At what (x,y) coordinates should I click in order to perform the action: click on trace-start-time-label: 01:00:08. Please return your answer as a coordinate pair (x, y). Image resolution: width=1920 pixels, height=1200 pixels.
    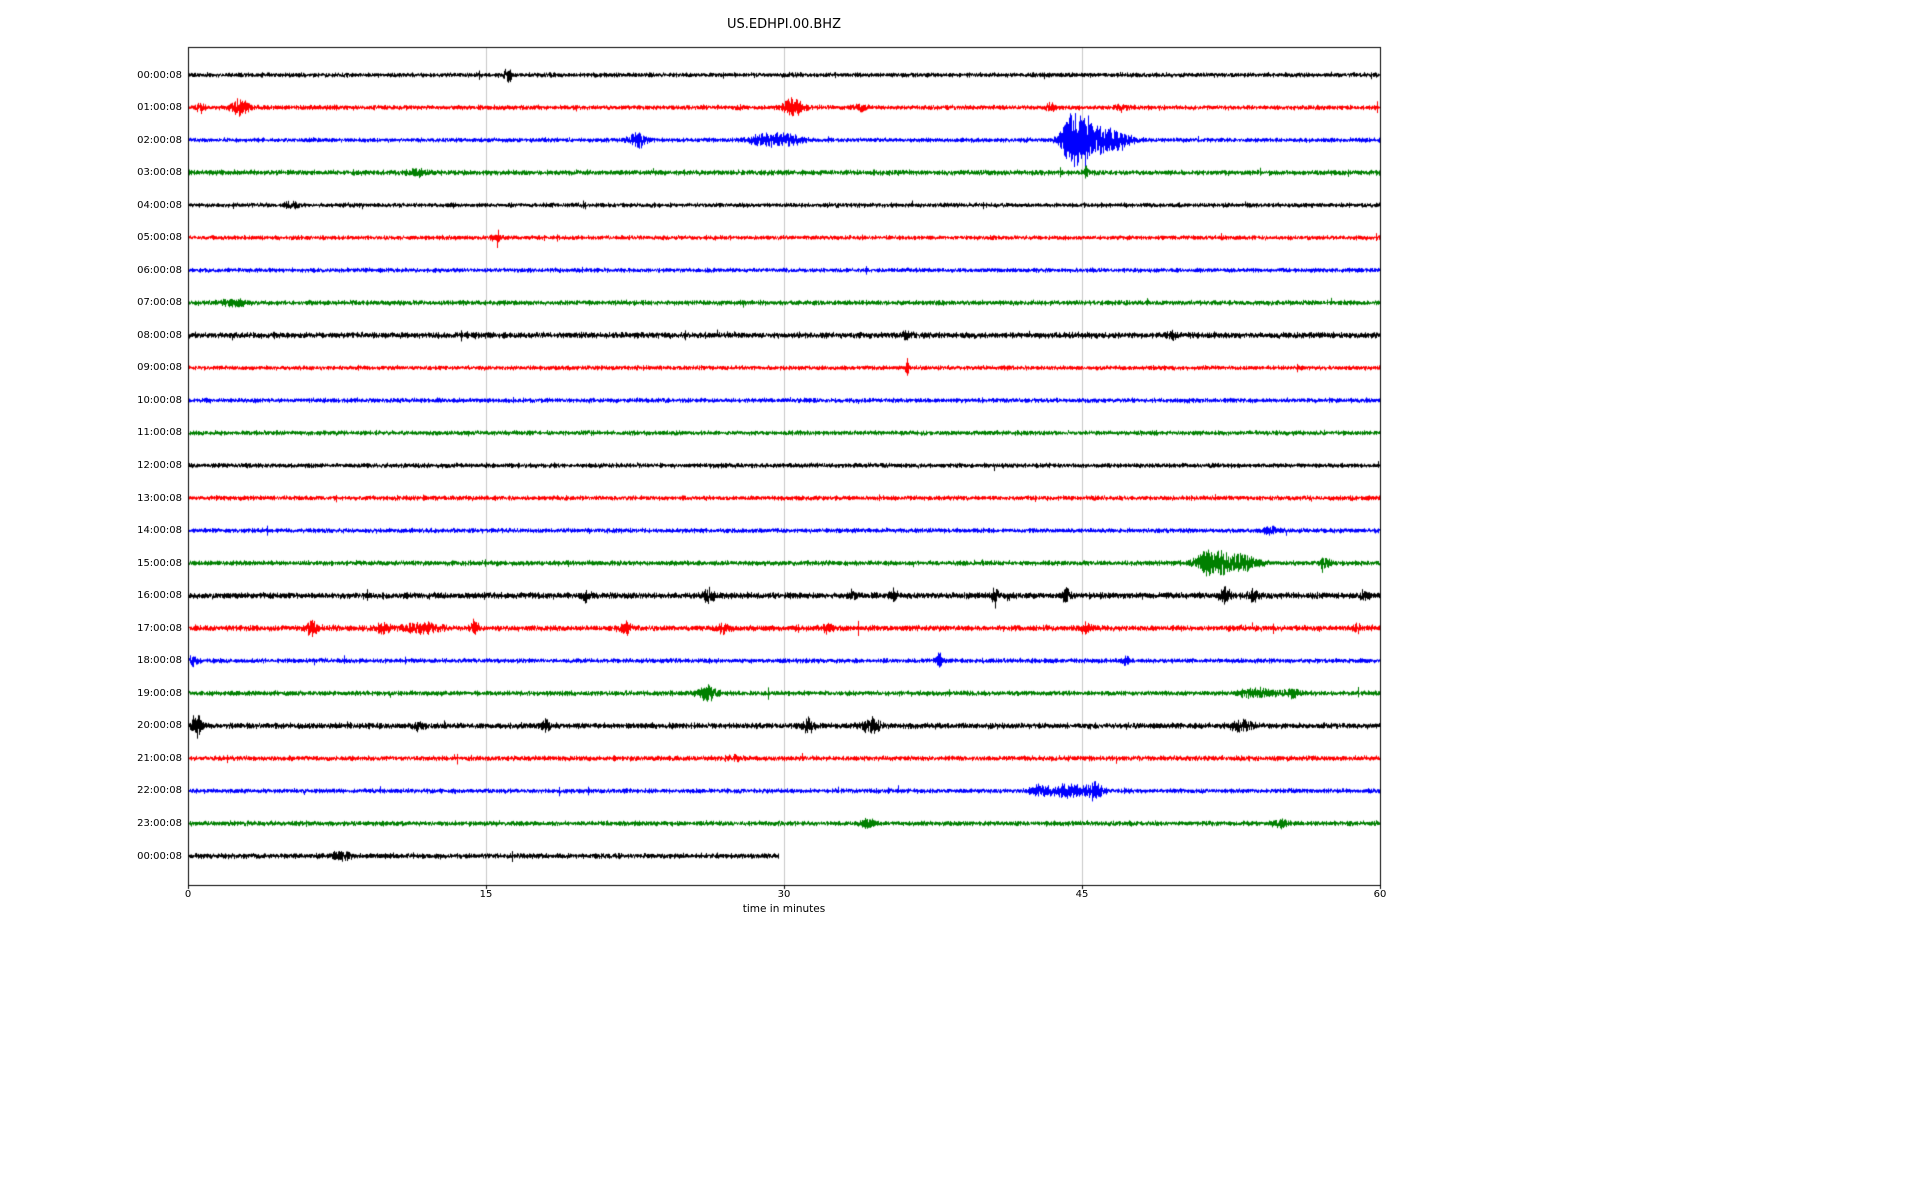
    Looking at the image, I should click on (159, 108).